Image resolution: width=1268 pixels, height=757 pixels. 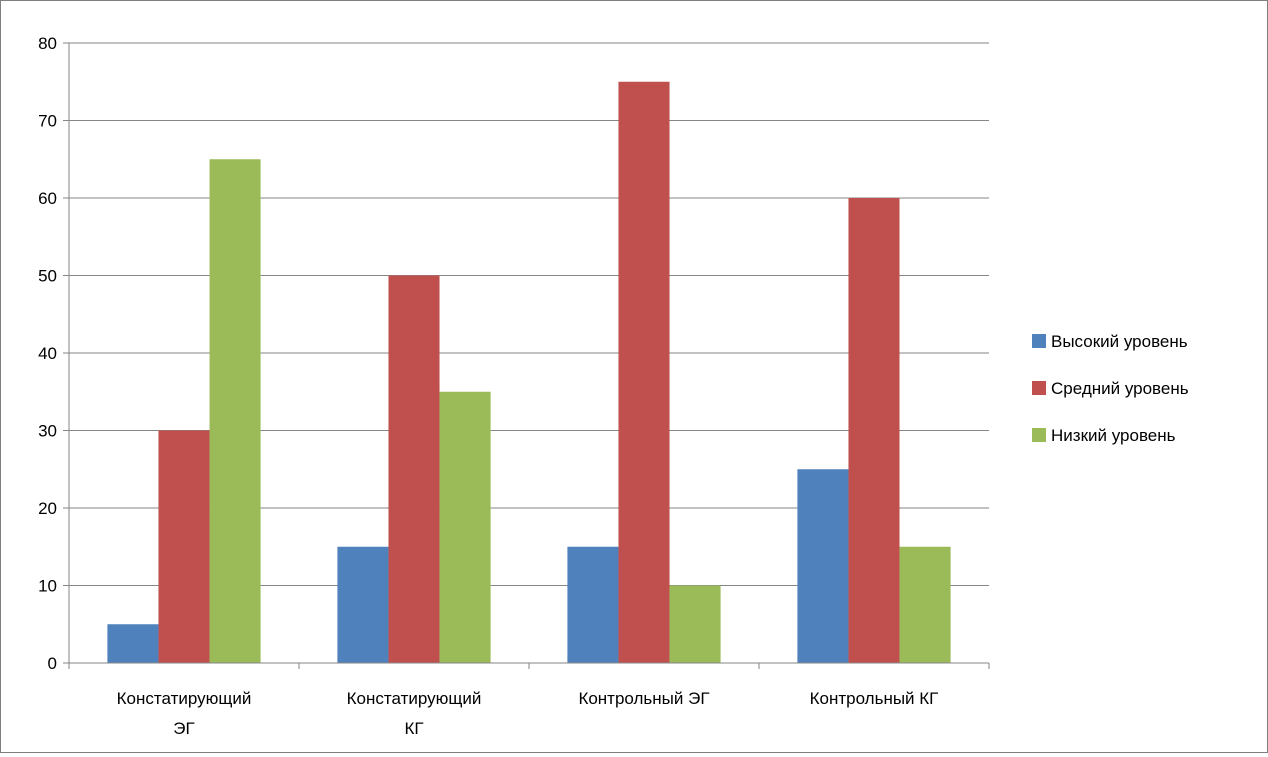 What do you see at coordinates (47, 198) in the screenshot?
I see `y-tick-label: 60` at bounding box center [47, 198].